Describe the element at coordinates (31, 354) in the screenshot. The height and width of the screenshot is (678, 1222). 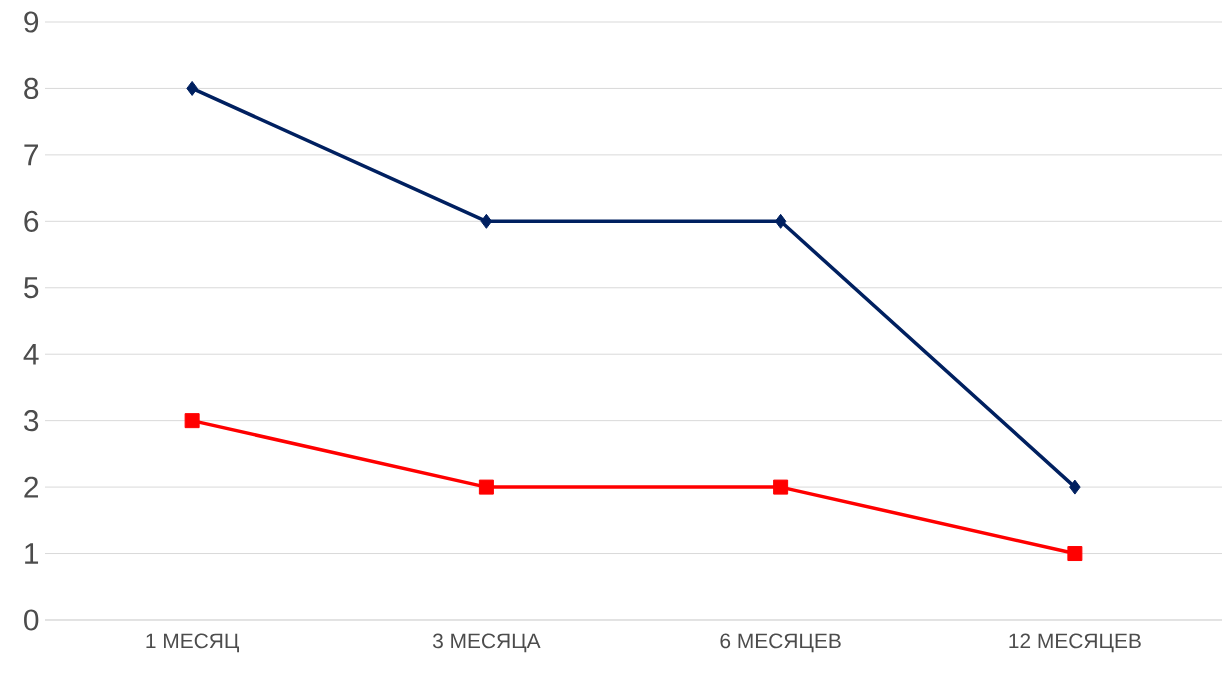
I see `y-tick-label: 4` at that location.